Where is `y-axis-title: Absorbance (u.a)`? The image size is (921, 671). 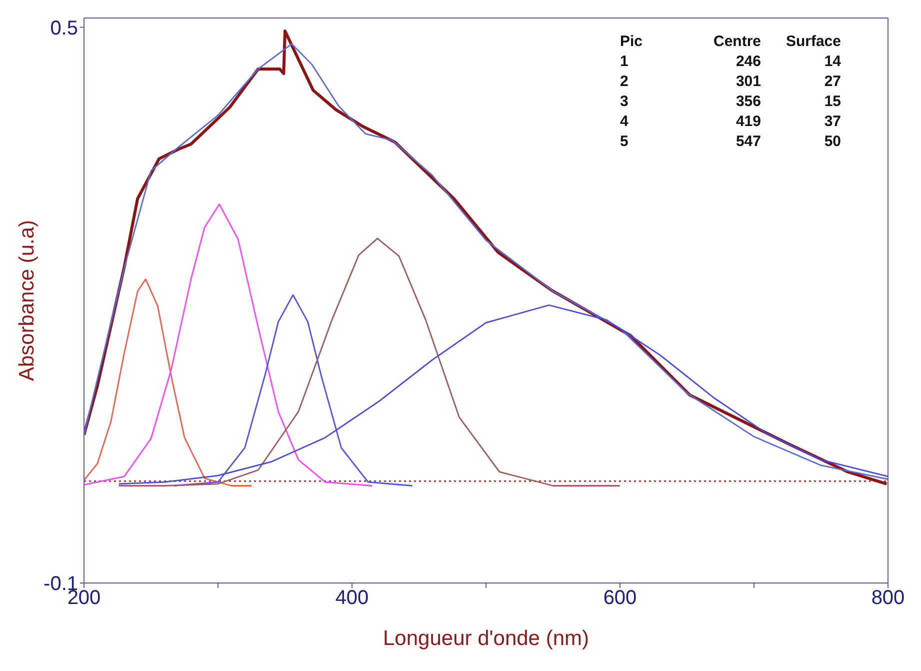 y-axis-title: Absorbance (u.a) is located at coordinates (26, 301).